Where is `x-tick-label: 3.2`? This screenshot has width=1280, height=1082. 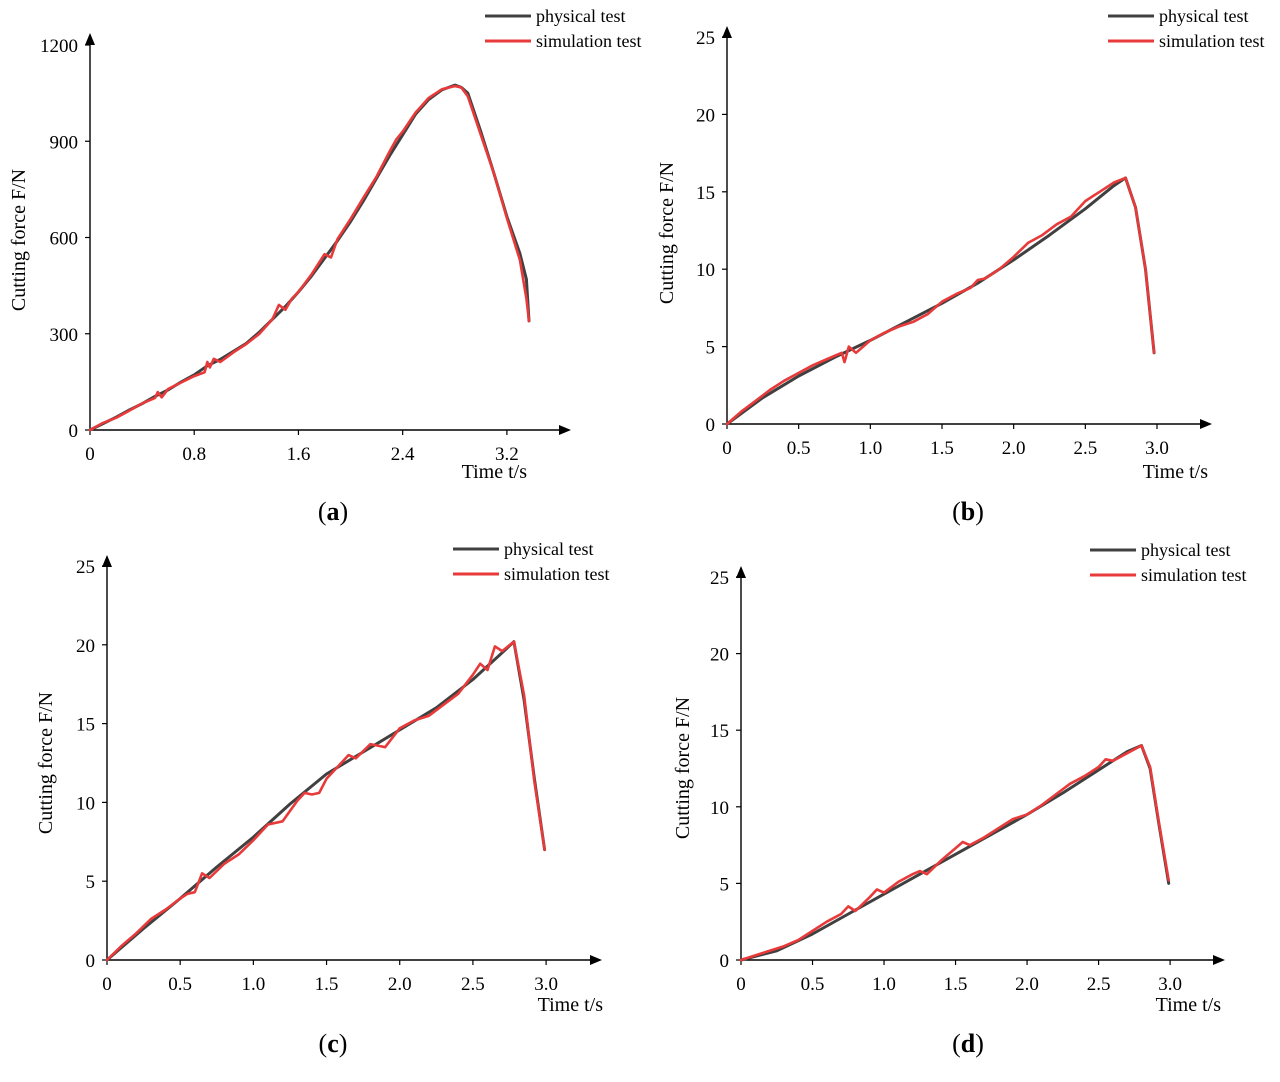 x-tick-label: 3.2 is located at coordinates (507, 454).